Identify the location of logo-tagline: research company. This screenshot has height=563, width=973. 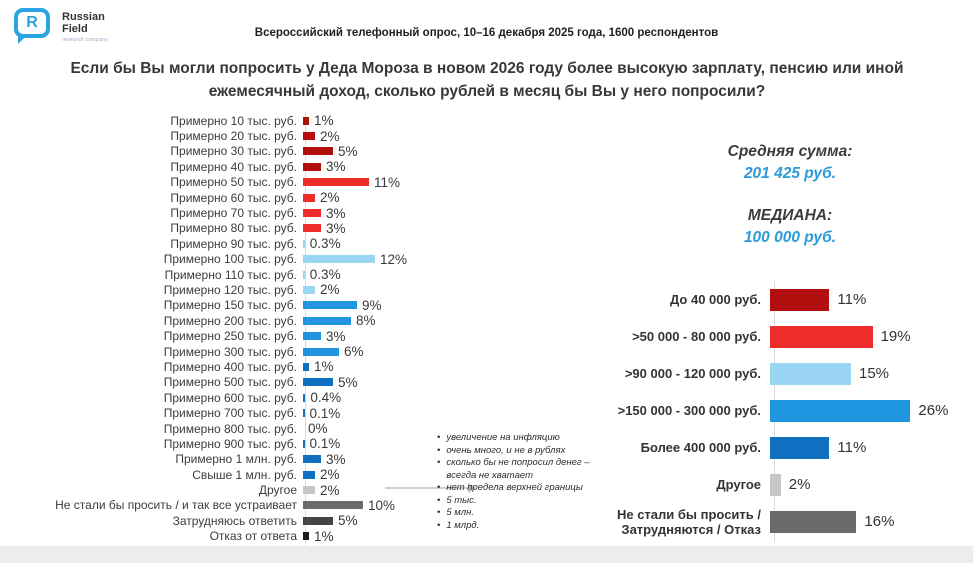
(85, 40).